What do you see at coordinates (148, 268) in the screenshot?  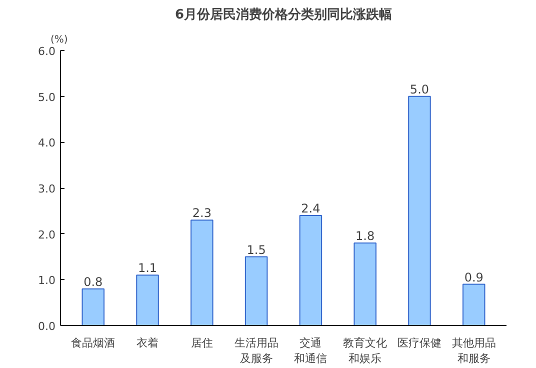 I see `data-label: 1.1` at bounding box center [148, 268].